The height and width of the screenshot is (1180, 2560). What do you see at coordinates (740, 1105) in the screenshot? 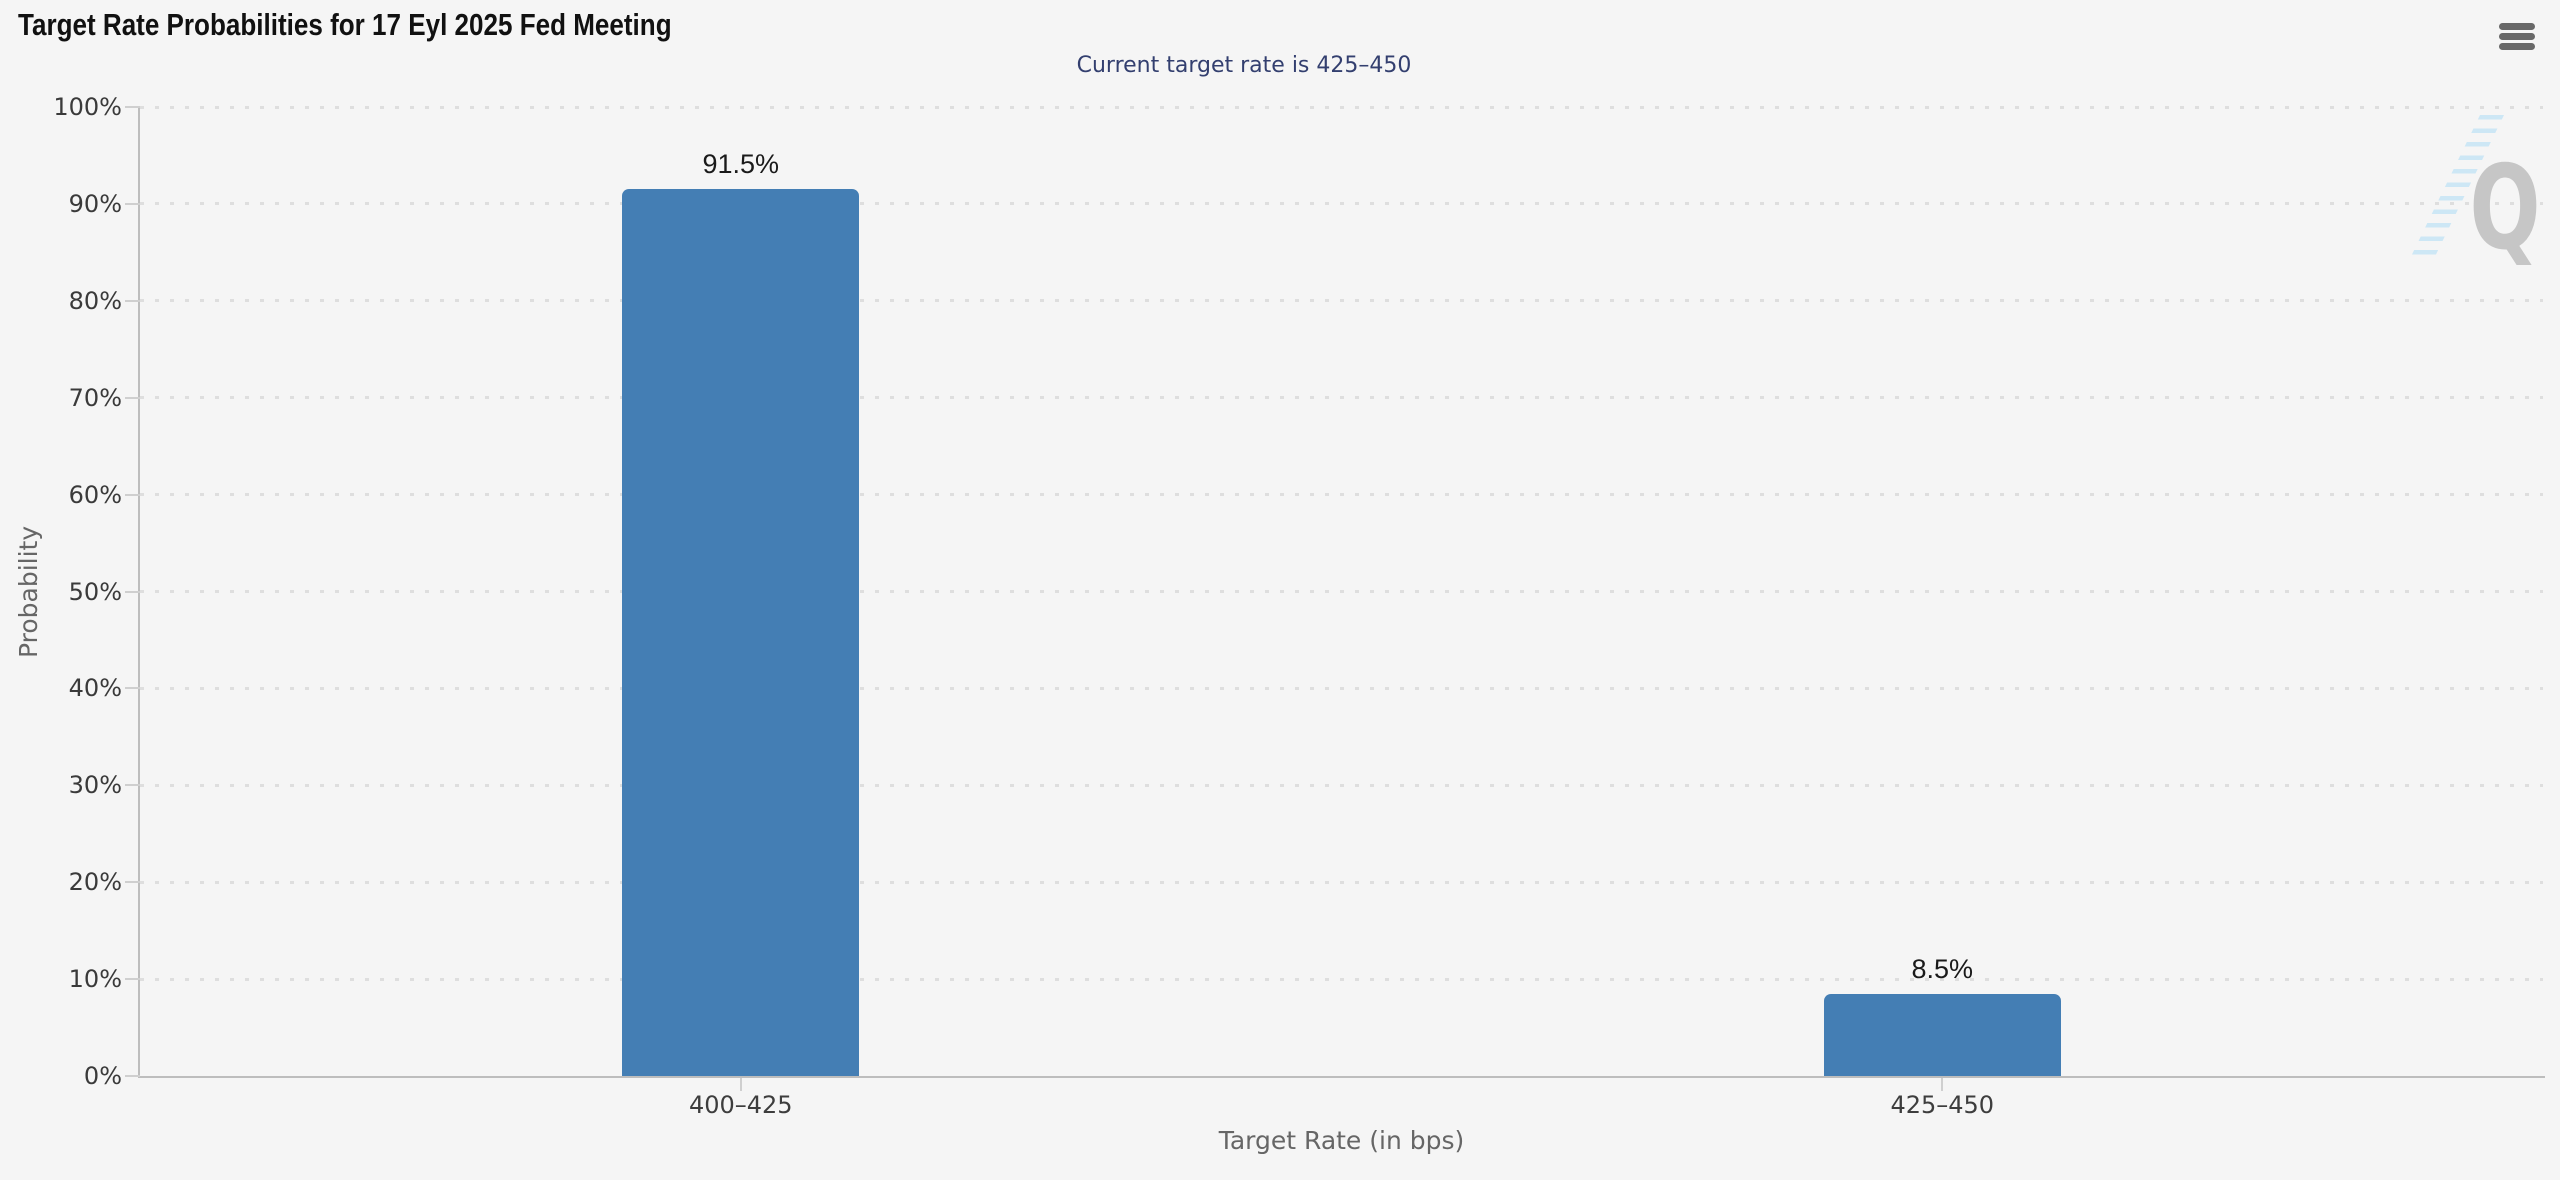
I see `x-axis-category-label-400-425: 400–425` at bounding box center [740, 1105].